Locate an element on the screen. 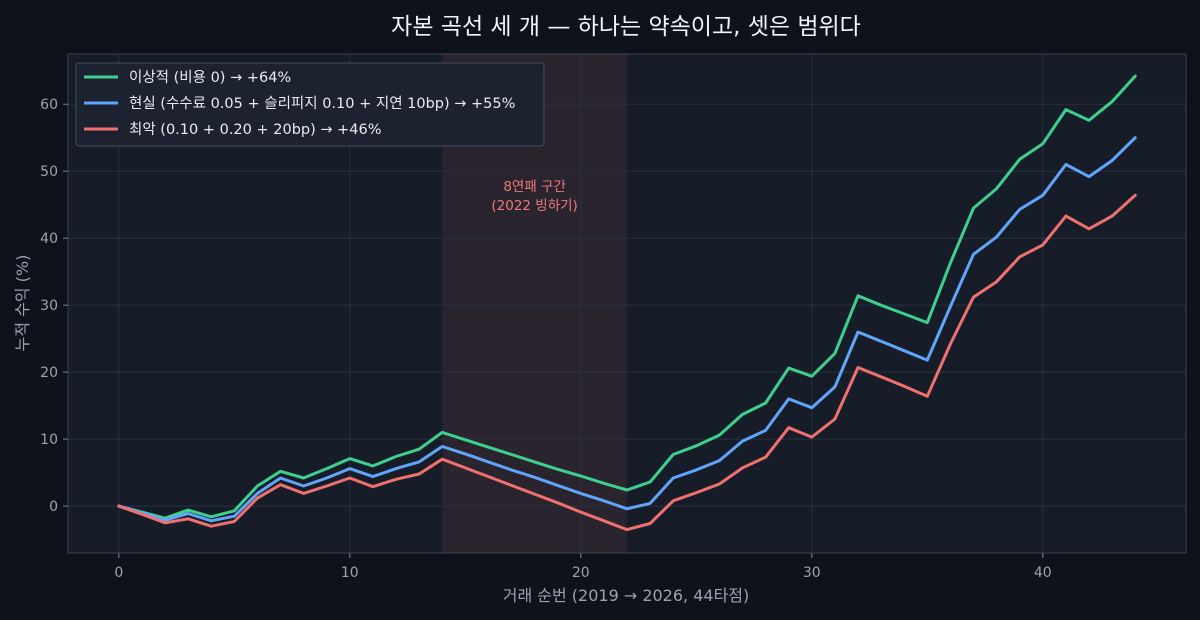 Image resolution: width=1200 pixels, height=620 pixels. x-tick-label: 20 is located at coordinates (581, 573).